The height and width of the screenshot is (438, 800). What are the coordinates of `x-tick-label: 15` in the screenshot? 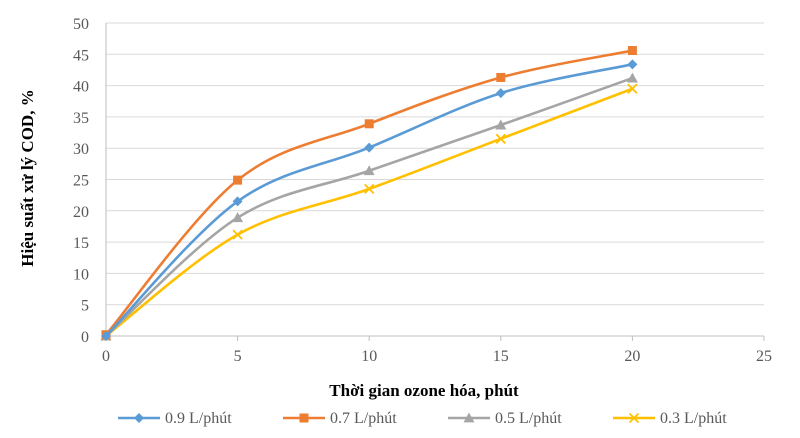 It's located at (501, 356).